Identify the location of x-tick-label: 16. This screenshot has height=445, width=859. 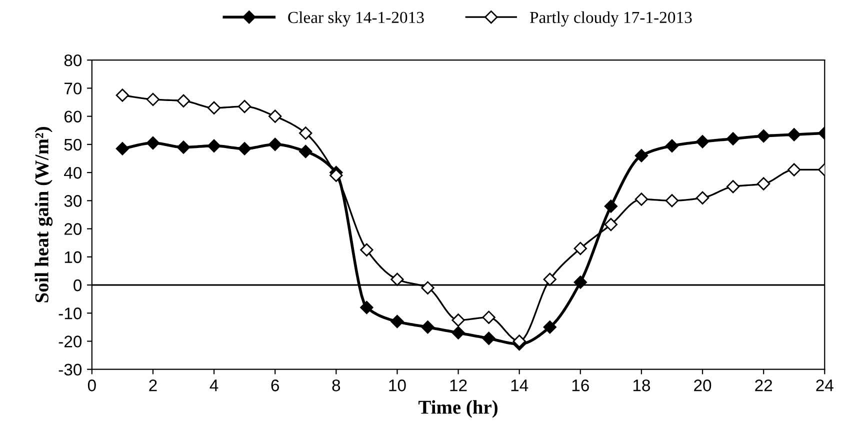
(580, 386).